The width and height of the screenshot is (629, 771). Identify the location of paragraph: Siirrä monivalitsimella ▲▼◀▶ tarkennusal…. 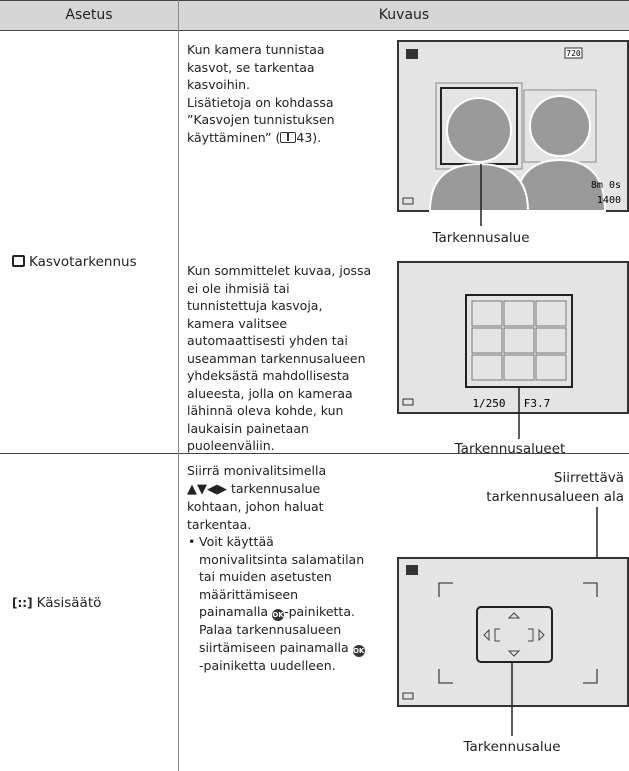
(276, 497).